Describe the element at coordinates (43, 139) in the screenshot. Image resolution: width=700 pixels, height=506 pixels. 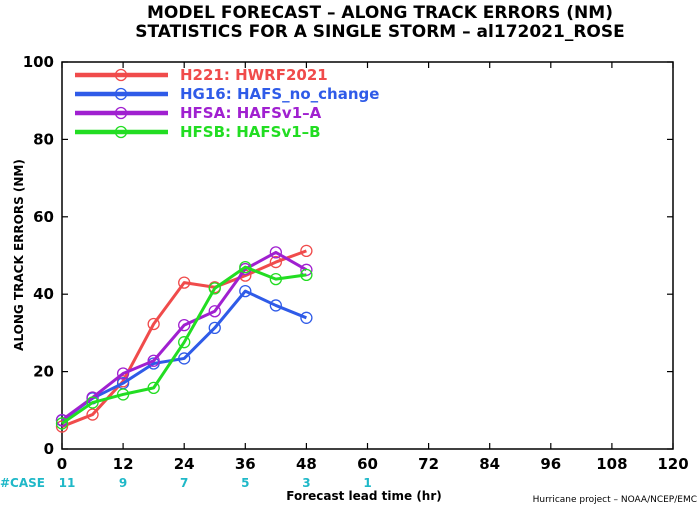
I see `y-tick-label: 80` at that location.